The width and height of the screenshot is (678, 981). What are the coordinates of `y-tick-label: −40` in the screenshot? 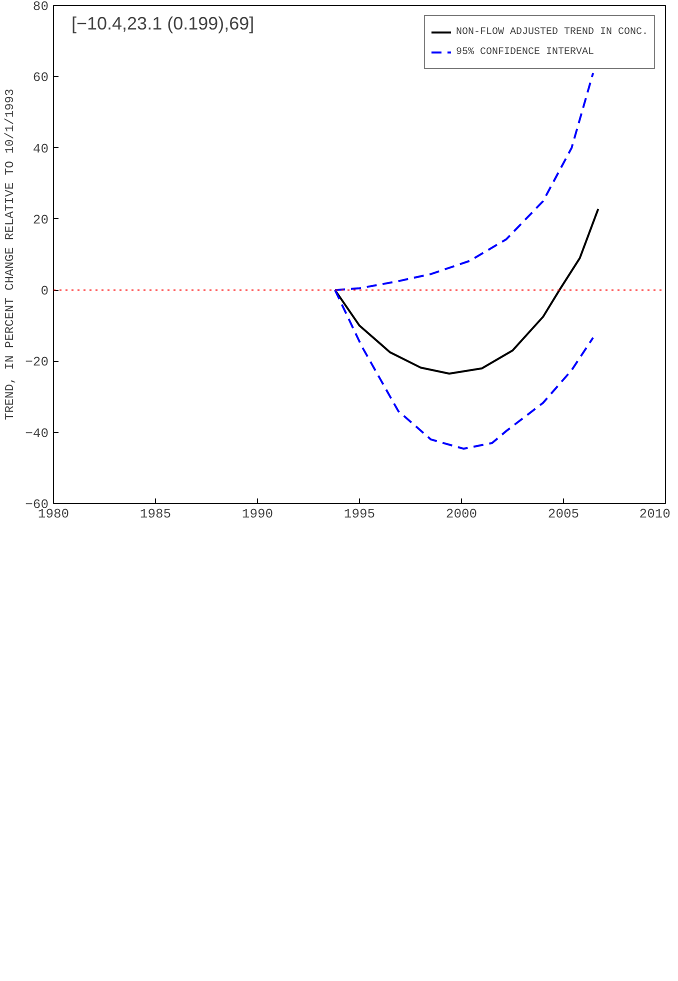 It's located at (36, 433).